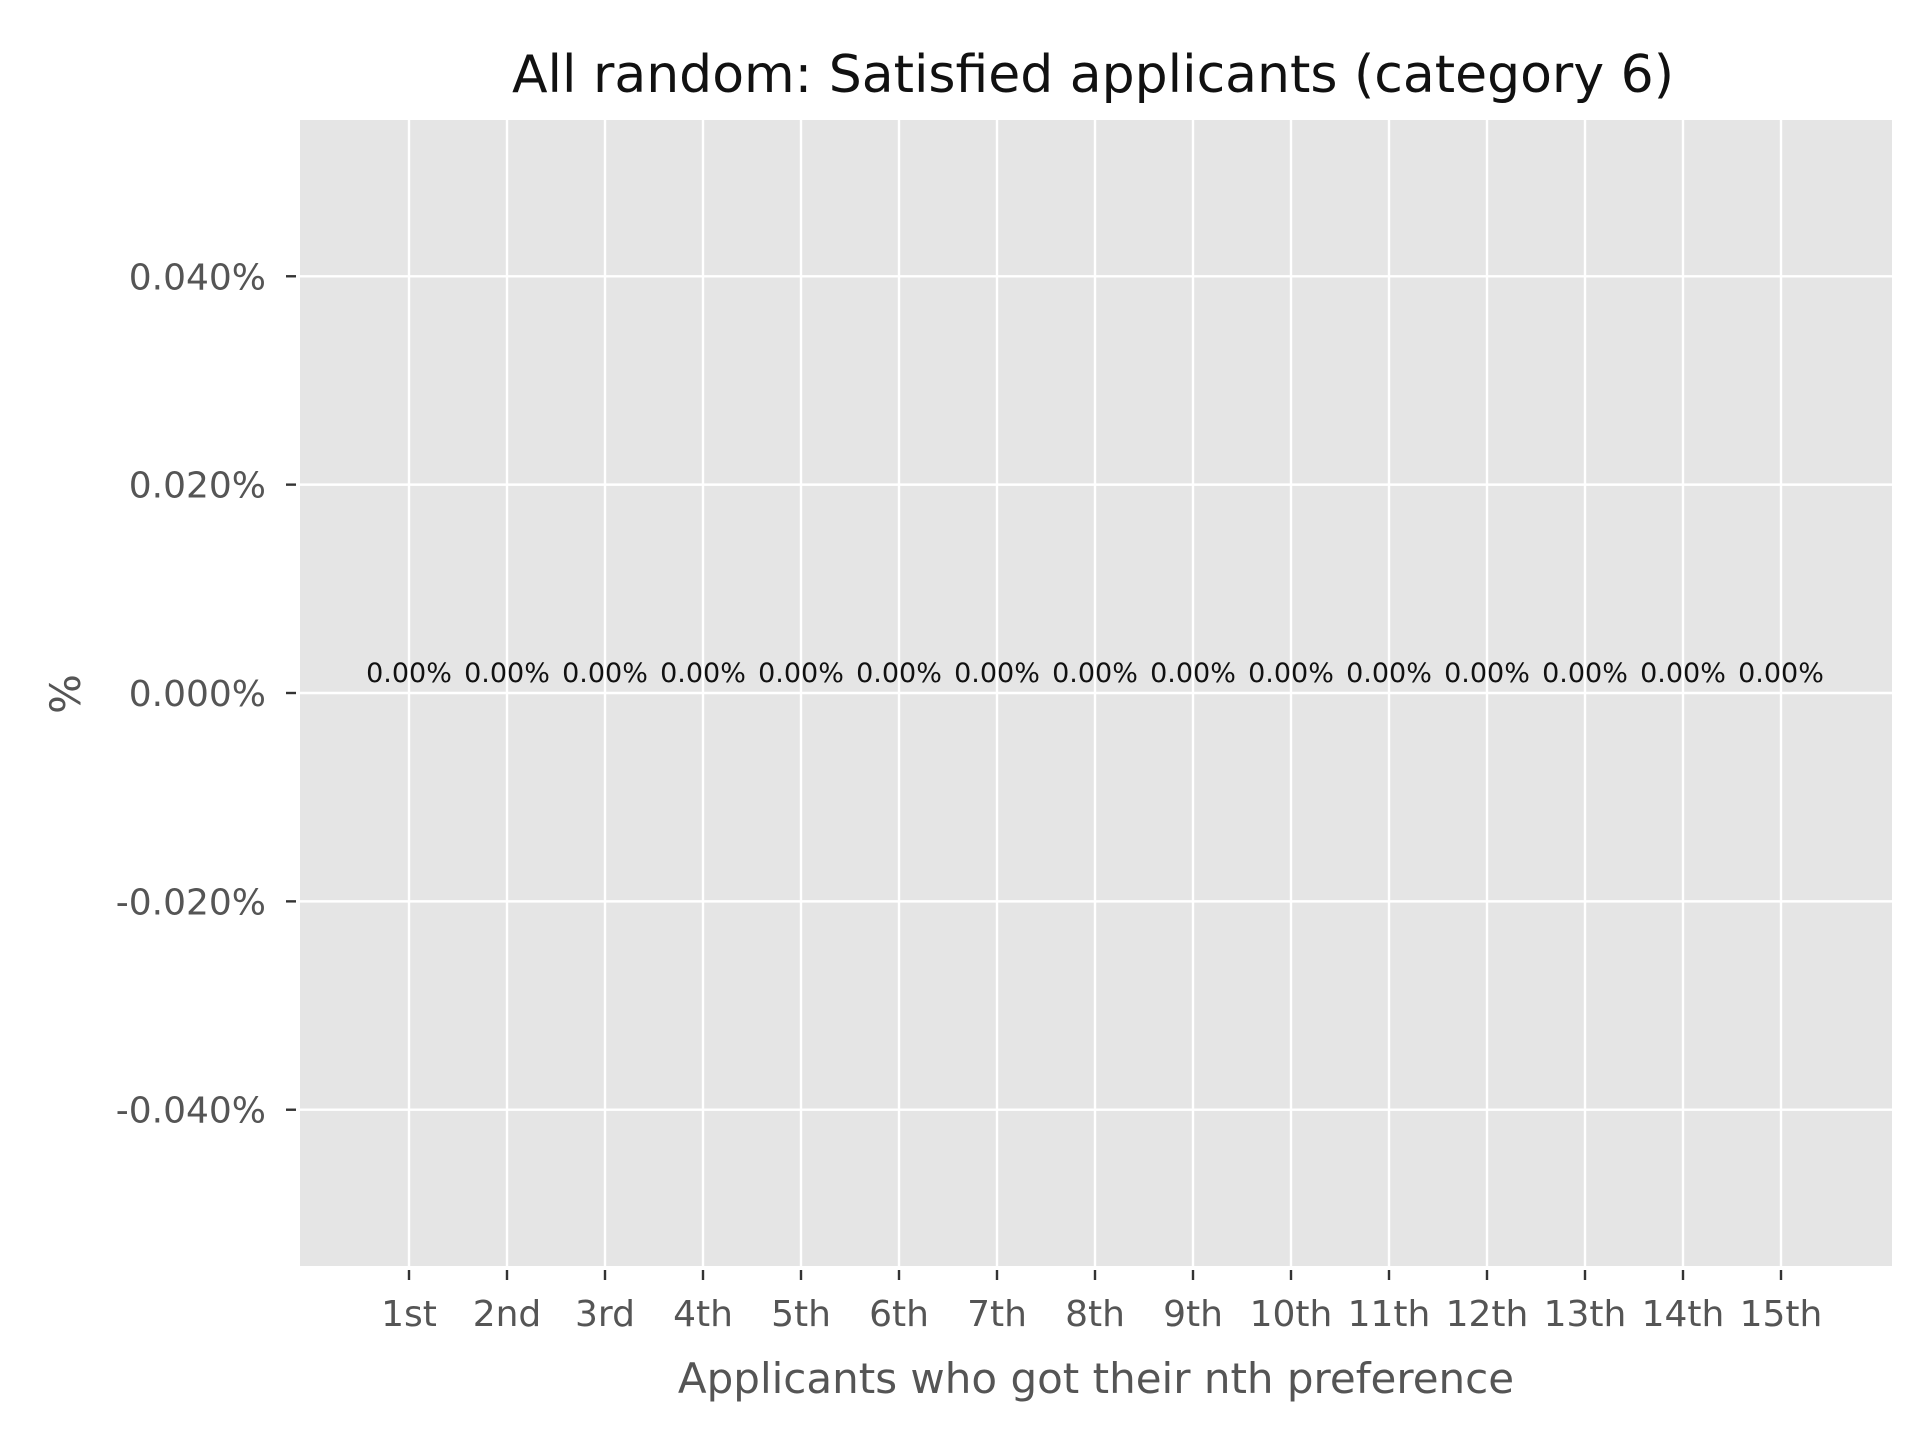 The height and width of the screenshot is (1445, 1920). Describe the element at coordinates (1291, 1314) in the screenshot. I see `x-tick-label: 10th` at that location.